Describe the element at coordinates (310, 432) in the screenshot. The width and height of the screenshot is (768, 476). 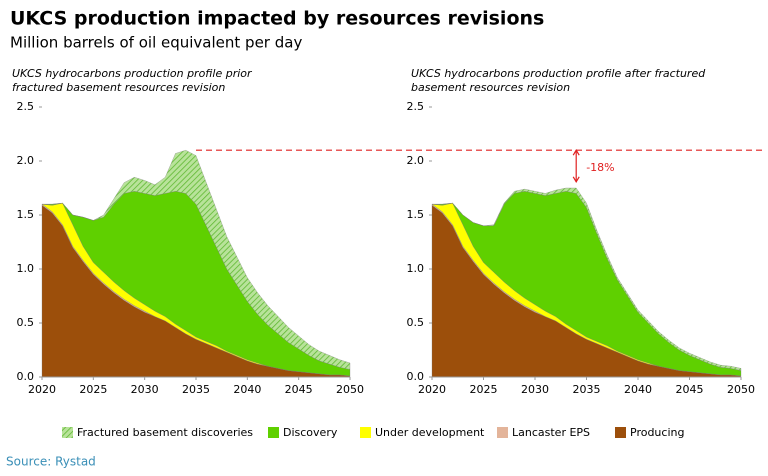
I see `legend-label: Discovery` at that location.